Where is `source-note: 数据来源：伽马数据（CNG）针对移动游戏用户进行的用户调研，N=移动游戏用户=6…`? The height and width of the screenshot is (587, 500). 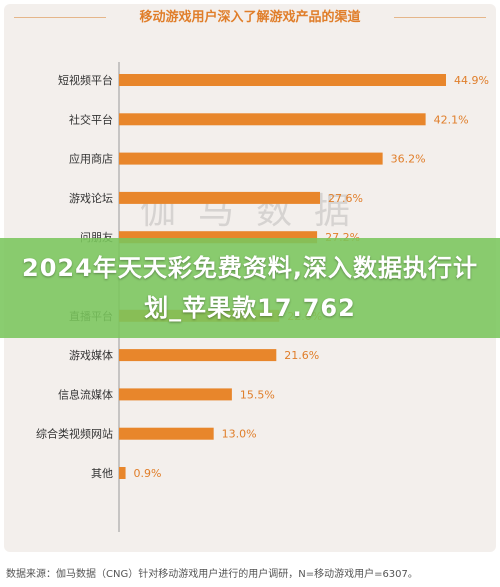 source-note: 数据来源：伽马数据（CNG）针对移动游戏用户进行的用户调研，N=移动游戏用户=6… is located at coordinates (212, 574).